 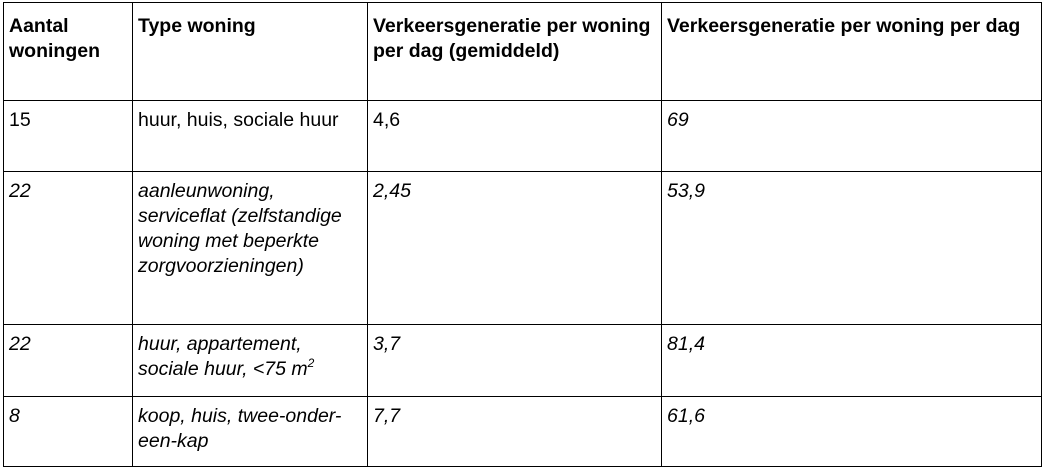 What do you see at coordinates (311, 362) in the screenshot?
I see `superscript-2: 2` at bounding box center [311, 362].